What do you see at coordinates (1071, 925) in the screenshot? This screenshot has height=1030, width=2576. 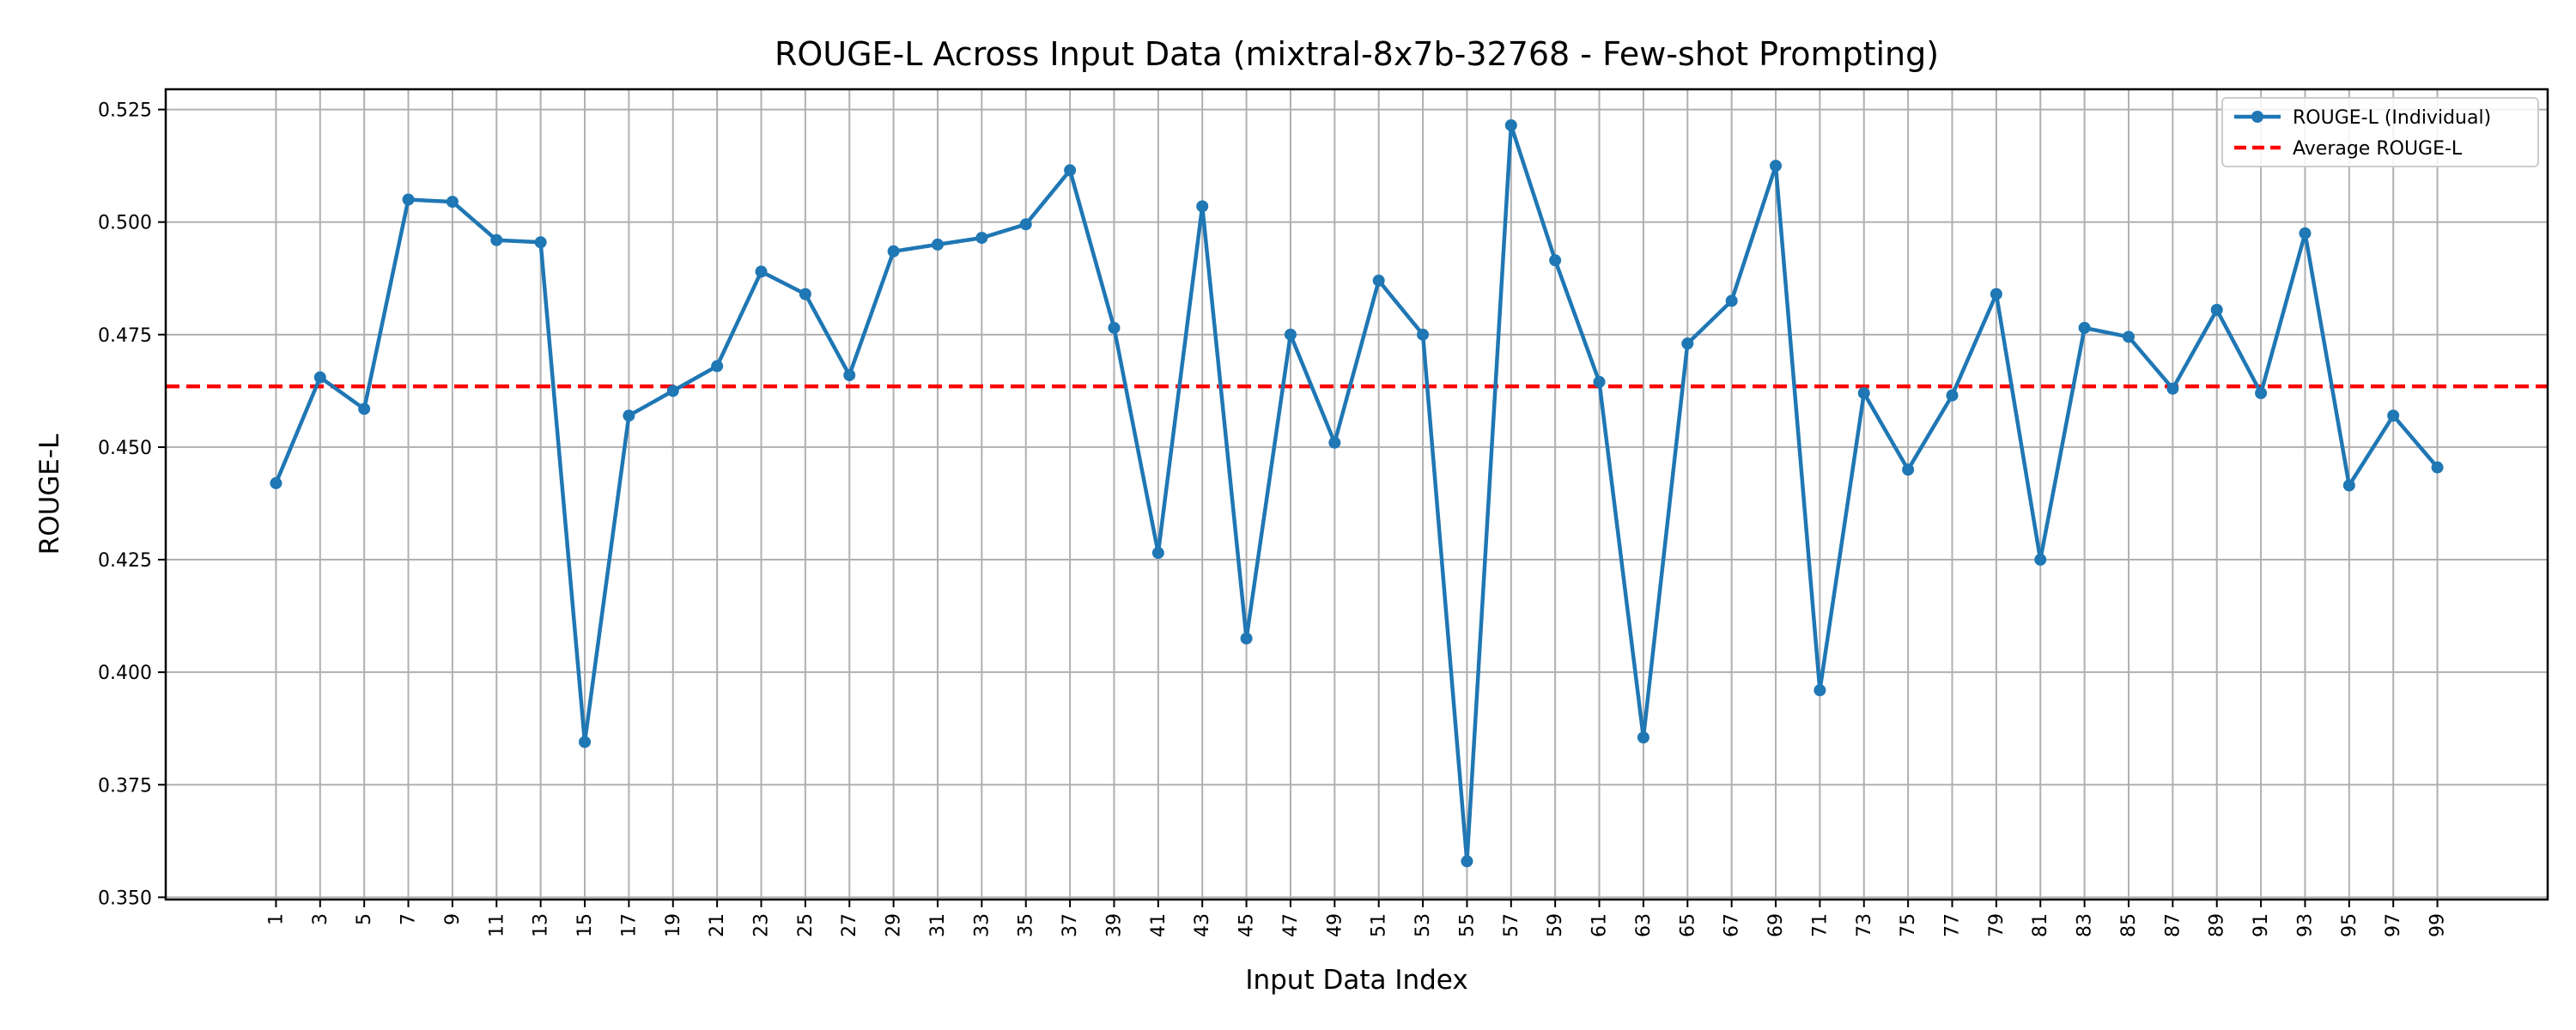 I see `x-tick-label: 37` at bounding box center [1071, 925].